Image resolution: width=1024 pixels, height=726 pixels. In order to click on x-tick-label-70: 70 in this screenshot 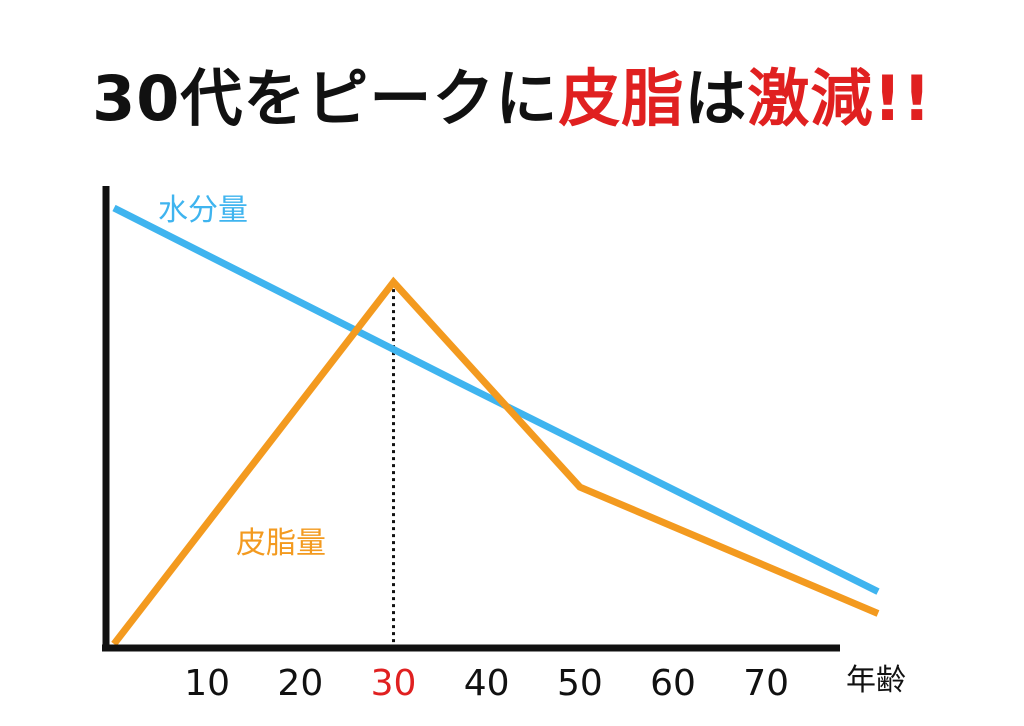, I will do `click(766, 683)`.